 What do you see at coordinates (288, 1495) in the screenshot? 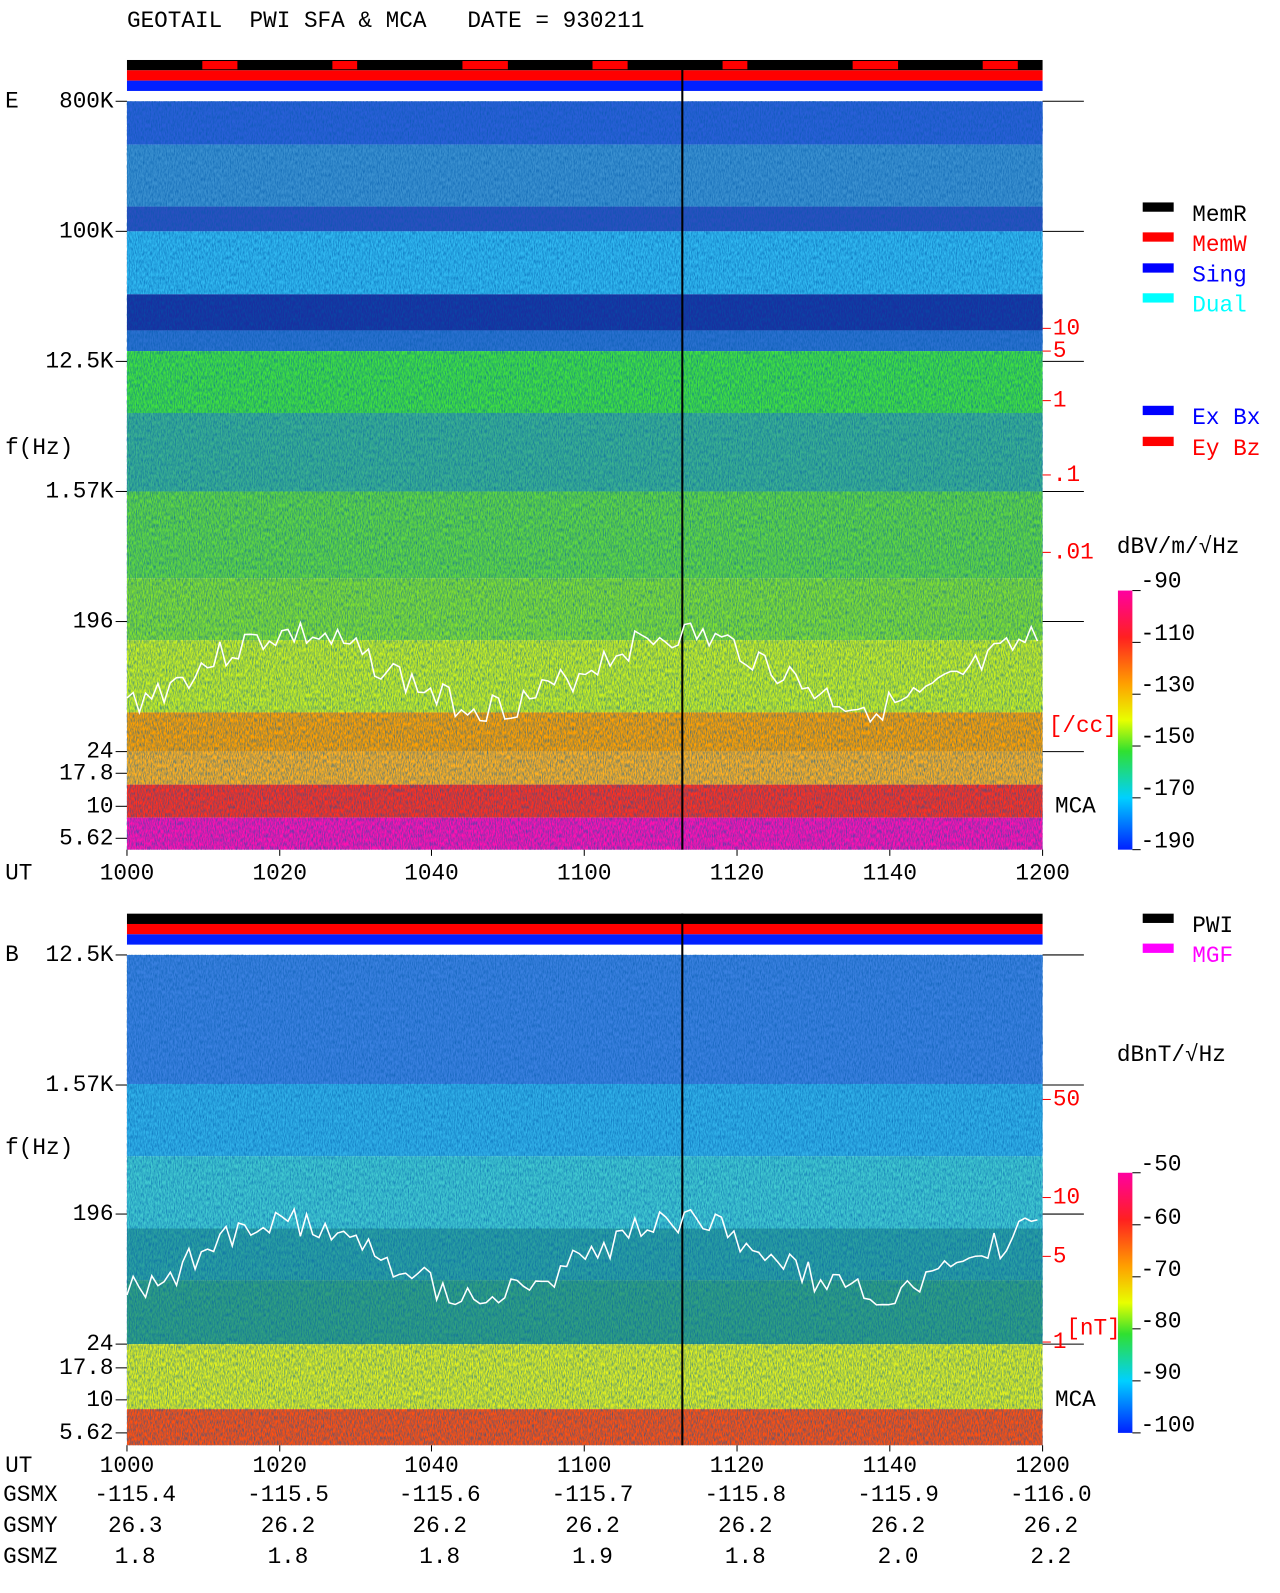
I see `orbit-value: -115.5` at bounding box center [288, 1495].